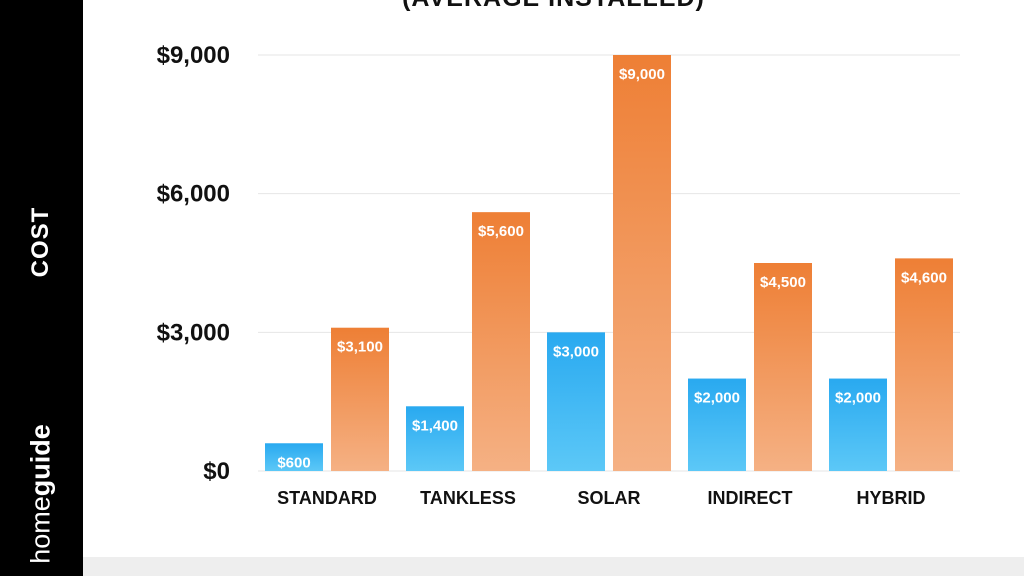 The height and width of the screenshot is (576, 1024). I want to click on data-label: $600, so click(293, 462).